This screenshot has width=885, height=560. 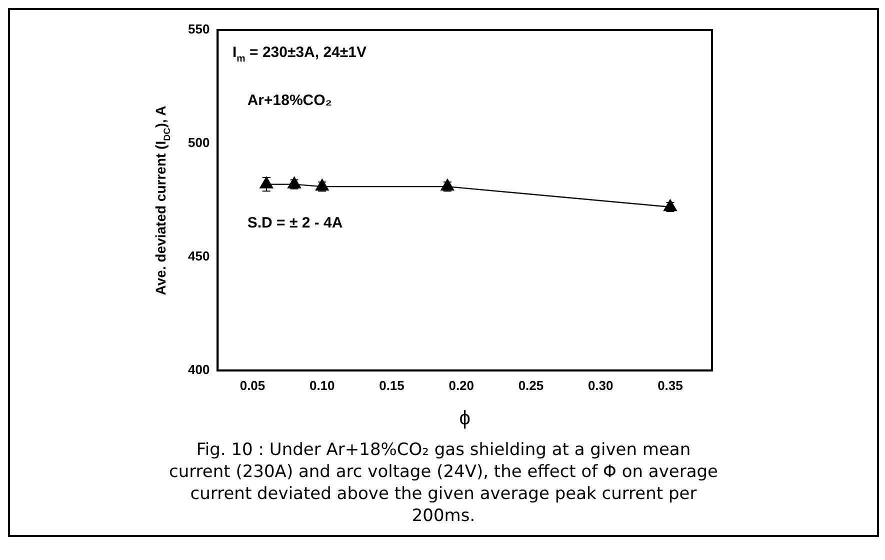 What do you see at coordinates (199, 369) in the screenshot?
I see `y-tick-label: 400` at bounding box center [199, 369].